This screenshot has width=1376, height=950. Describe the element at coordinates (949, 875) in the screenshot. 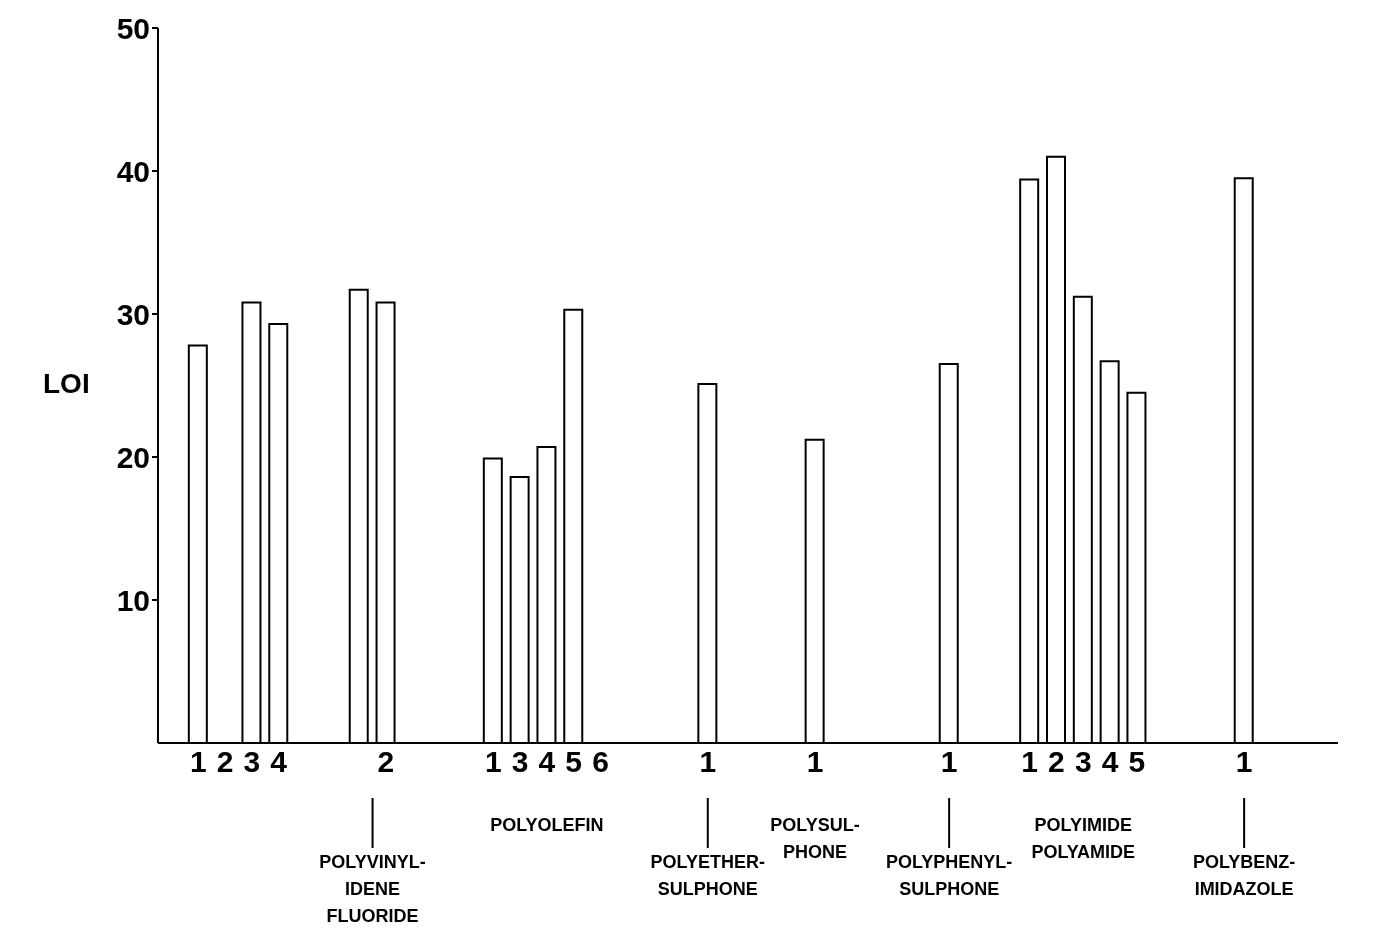

I see `text: POLYPHENYL- SULPHONE` at that location.